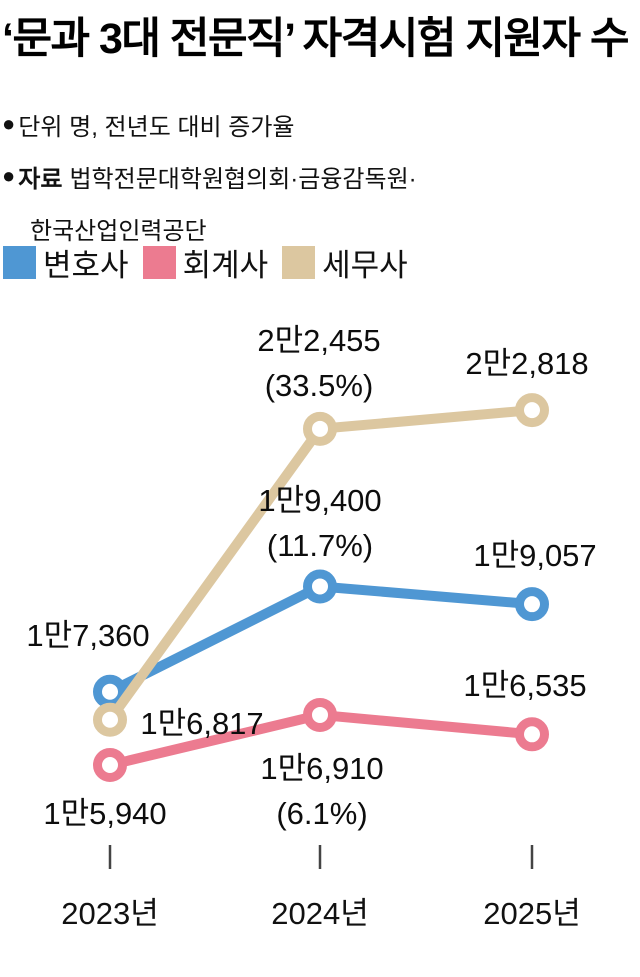  What do you see at coordinates (243, 179) in the screenshot?
I see `note-source-text-1: 법학전문대학원협의회·금융감독원·` at bounding box center [243, 179].